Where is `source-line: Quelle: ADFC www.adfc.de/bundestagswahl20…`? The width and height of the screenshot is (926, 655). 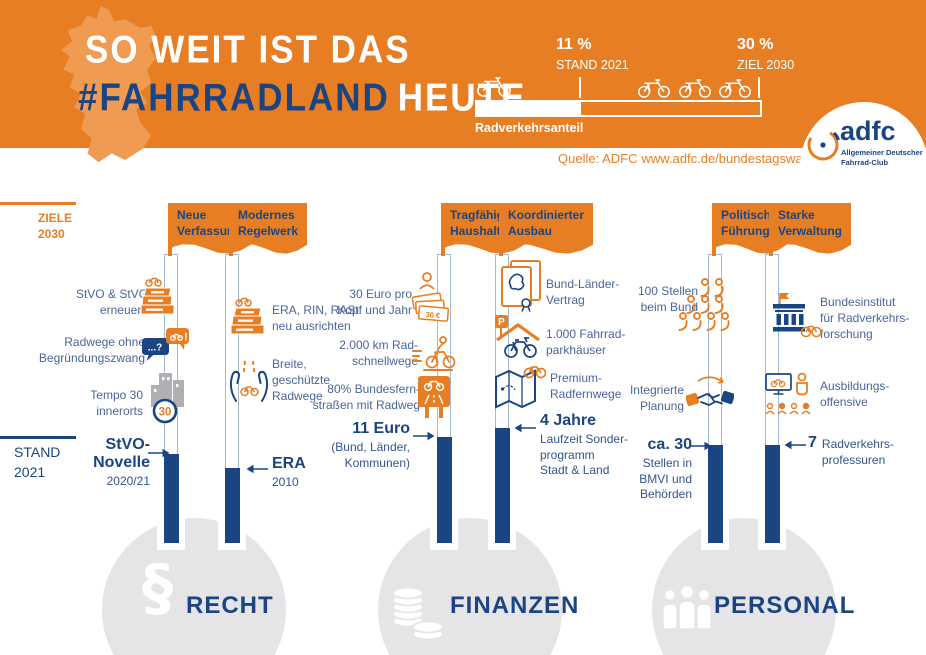
source-line: Quelle: ADFC www.adfc.de/bundestagswahl20… is located at coordinates (700, 158).